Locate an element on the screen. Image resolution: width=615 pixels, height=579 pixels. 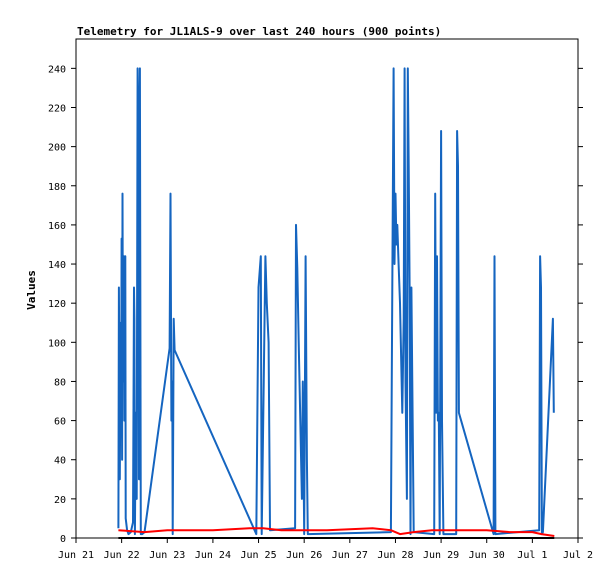
y-tick-label: 40 is located at coordinates (60, 461).